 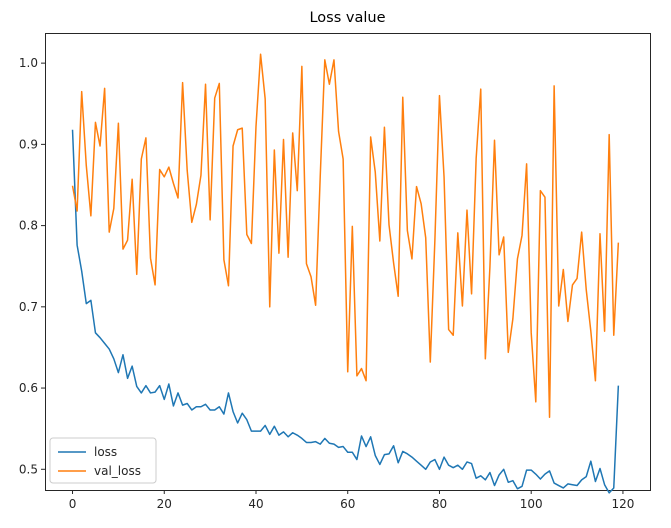 I want to click on legend-label: loss, so click(x=105, y=452).